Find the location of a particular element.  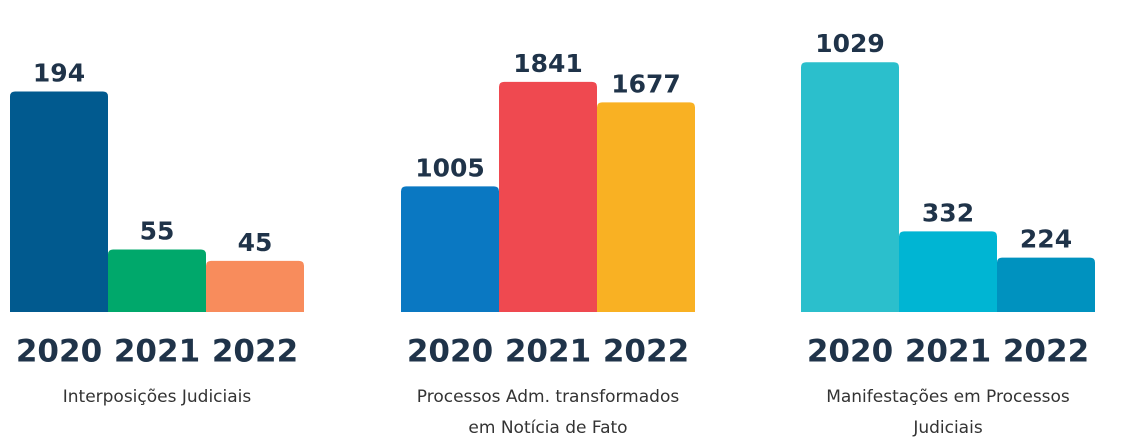

value-label: 332 is located at coordinates (948, 212).